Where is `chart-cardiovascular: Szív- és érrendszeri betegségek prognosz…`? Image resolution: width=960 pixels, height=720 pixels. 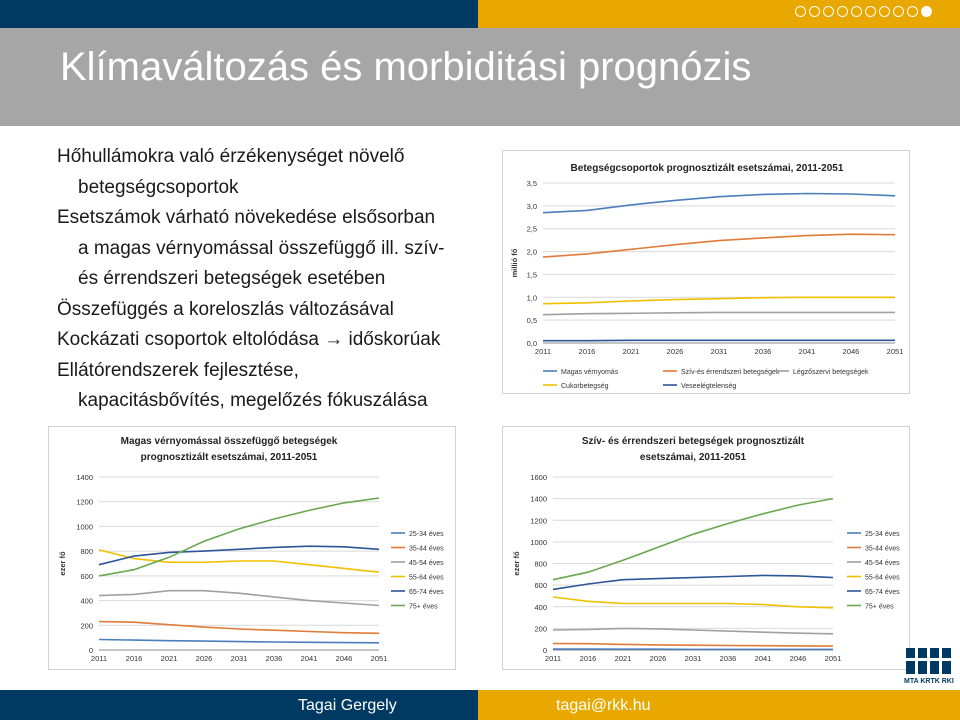
chart-cardiovascular: Szív- és érrendszeri betegségek prognosz… is located at coordinates (706, 548).